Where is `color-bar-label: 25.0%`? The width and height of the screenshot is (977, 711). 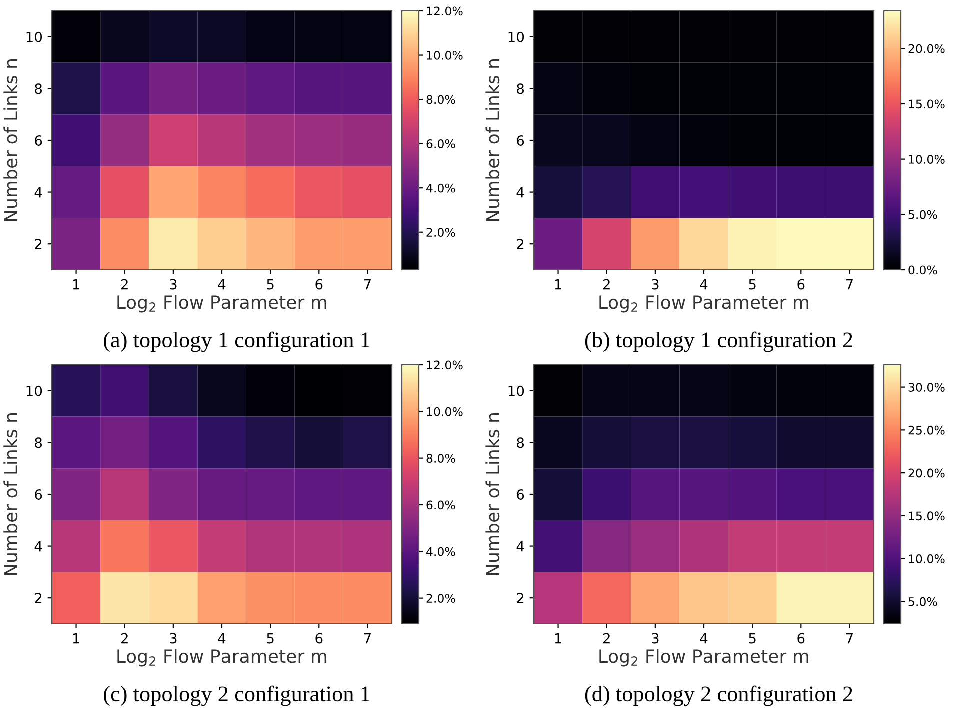
color-bar-label: 25.0% is located at coordinates (926, 430).